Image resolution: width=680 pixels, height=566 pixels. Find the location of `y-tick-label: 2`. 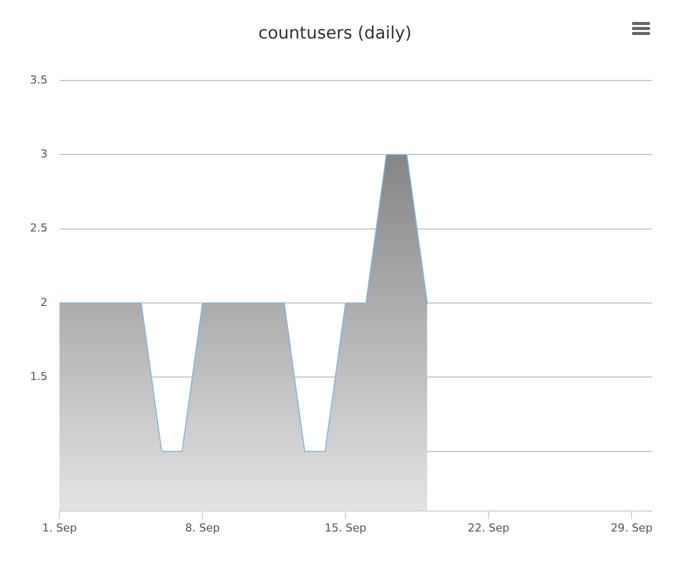

y-tick-label: 2 is located at coordinates (44, 302).